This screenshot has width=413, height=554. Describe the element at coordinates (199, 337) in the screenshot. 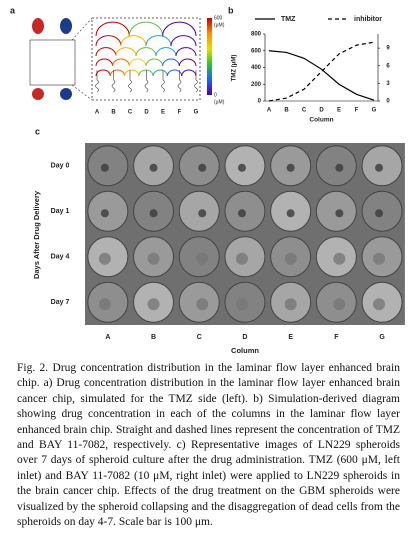

I see `column-label: C` at that location.